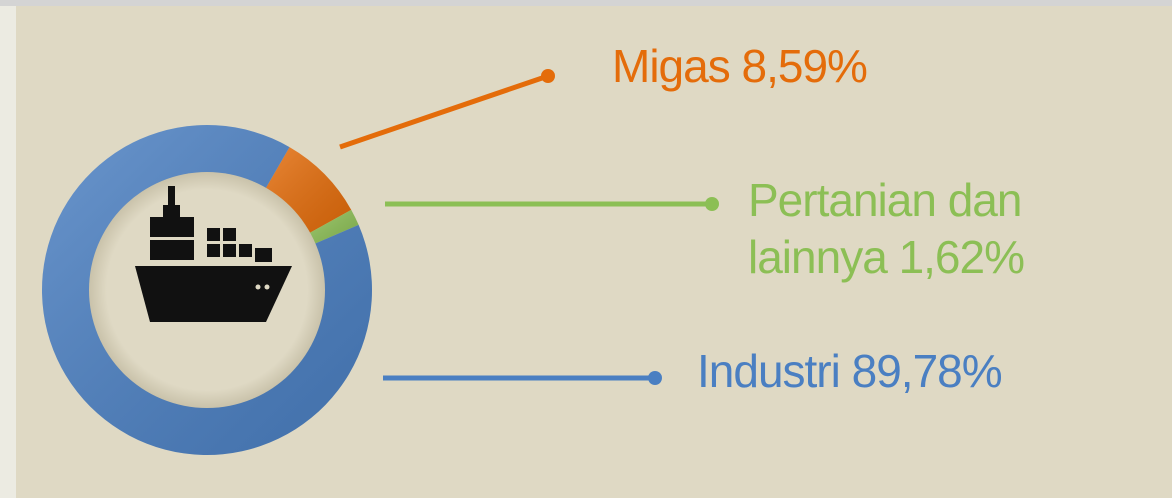  What do you see at coordinates (586, 3) in the screenshot?
I see `top-border` at bounding box center [586, 3].